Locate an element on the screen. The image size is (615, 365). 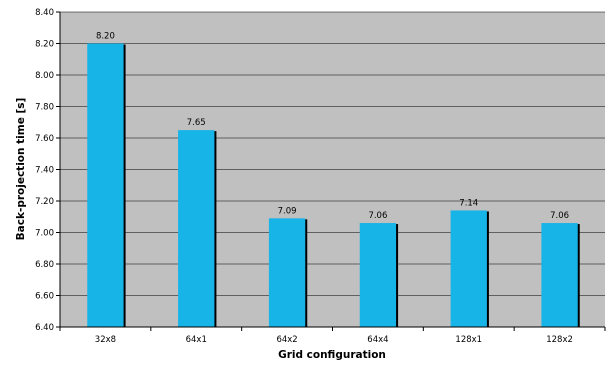
y-tick-label: 6.40 is located at coordinates (44, 328).